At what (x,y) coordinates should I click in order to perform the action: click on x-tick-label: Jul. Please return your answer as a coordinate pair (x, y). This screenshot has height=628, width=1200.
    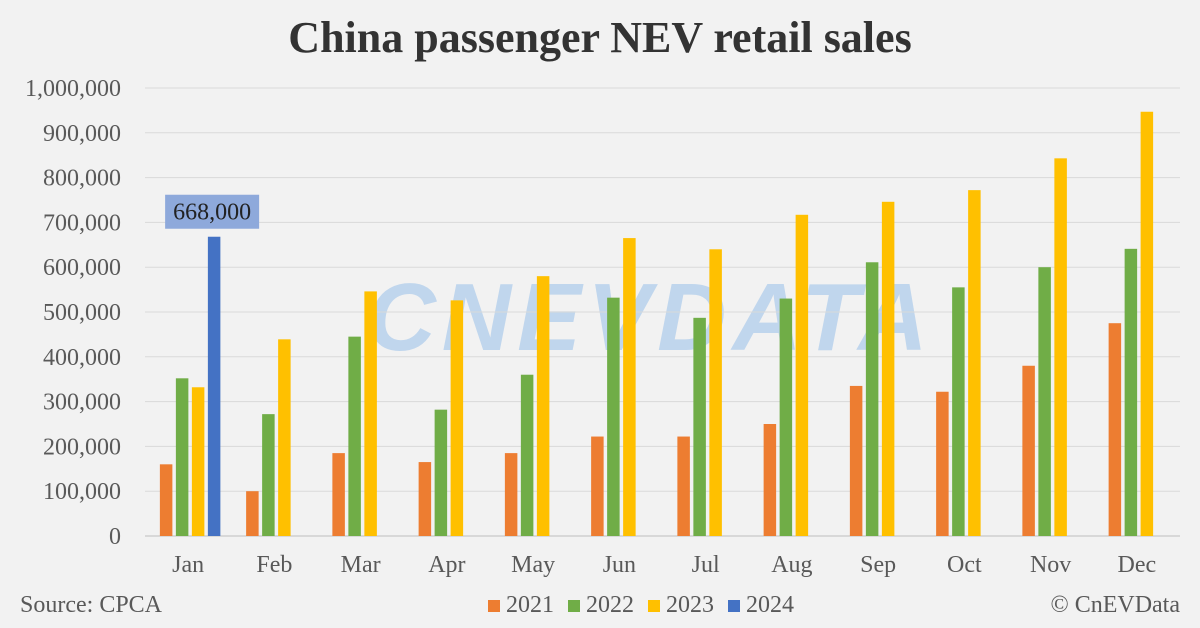
    Looking at the image, I should click on (706, 565).